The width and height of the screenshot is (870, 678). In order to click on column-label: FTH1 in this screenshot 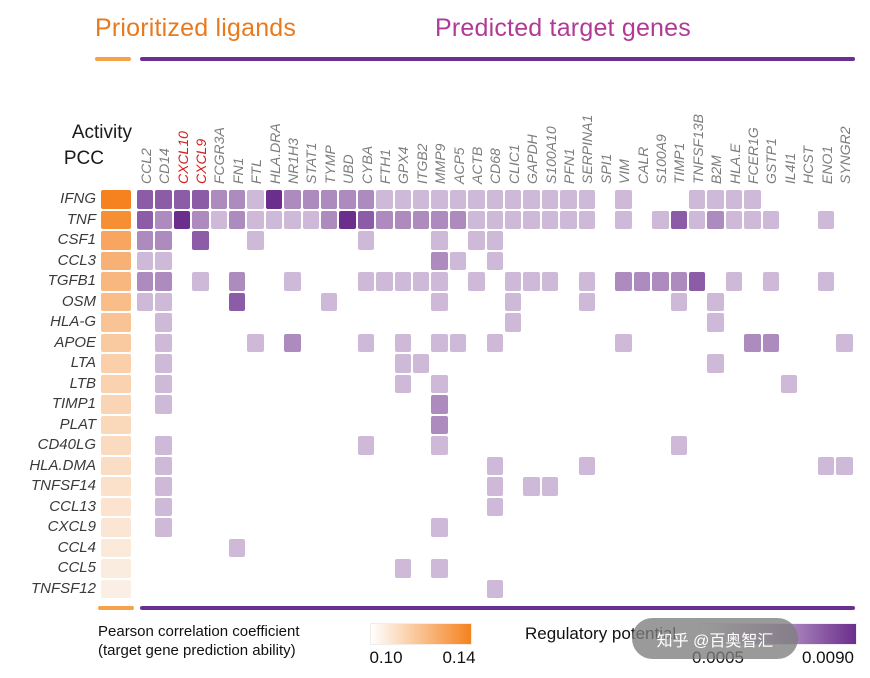, I will do `click(384, 166)`.